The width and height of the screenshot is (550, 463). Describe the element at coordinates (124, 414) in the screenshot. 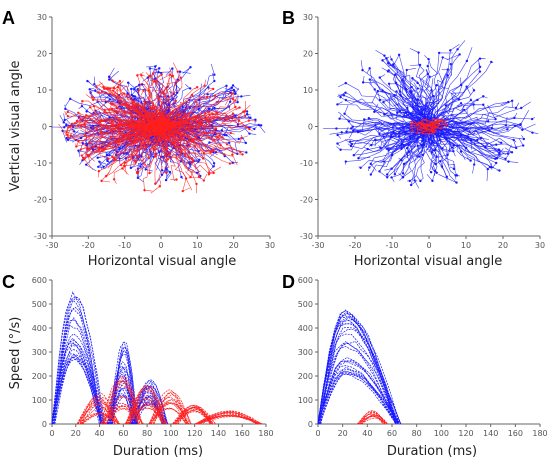

I see `panel-c-series-4-speed-profile` at that location.